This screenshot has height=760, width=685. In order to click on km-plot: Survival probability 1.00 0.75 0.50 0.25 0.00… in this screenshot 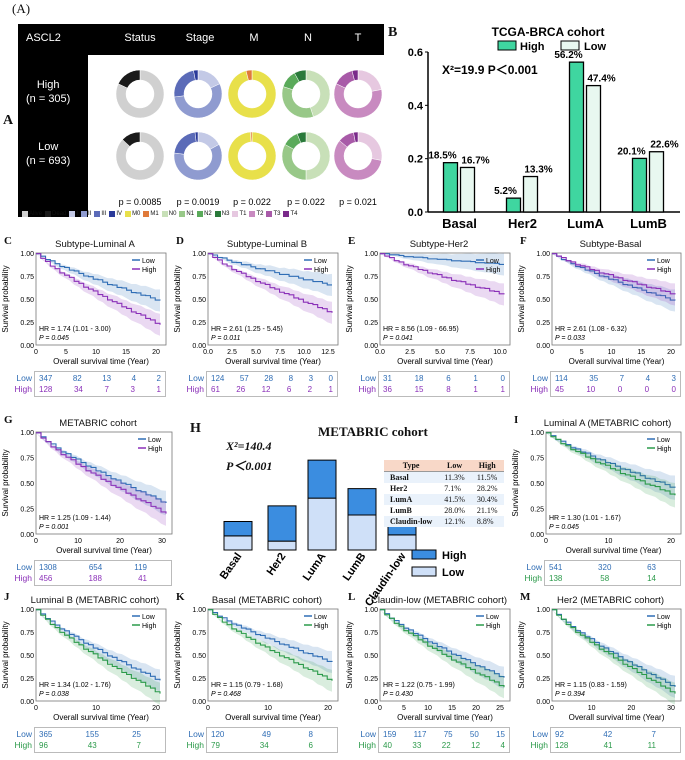, I will do `click(256, 308)`.